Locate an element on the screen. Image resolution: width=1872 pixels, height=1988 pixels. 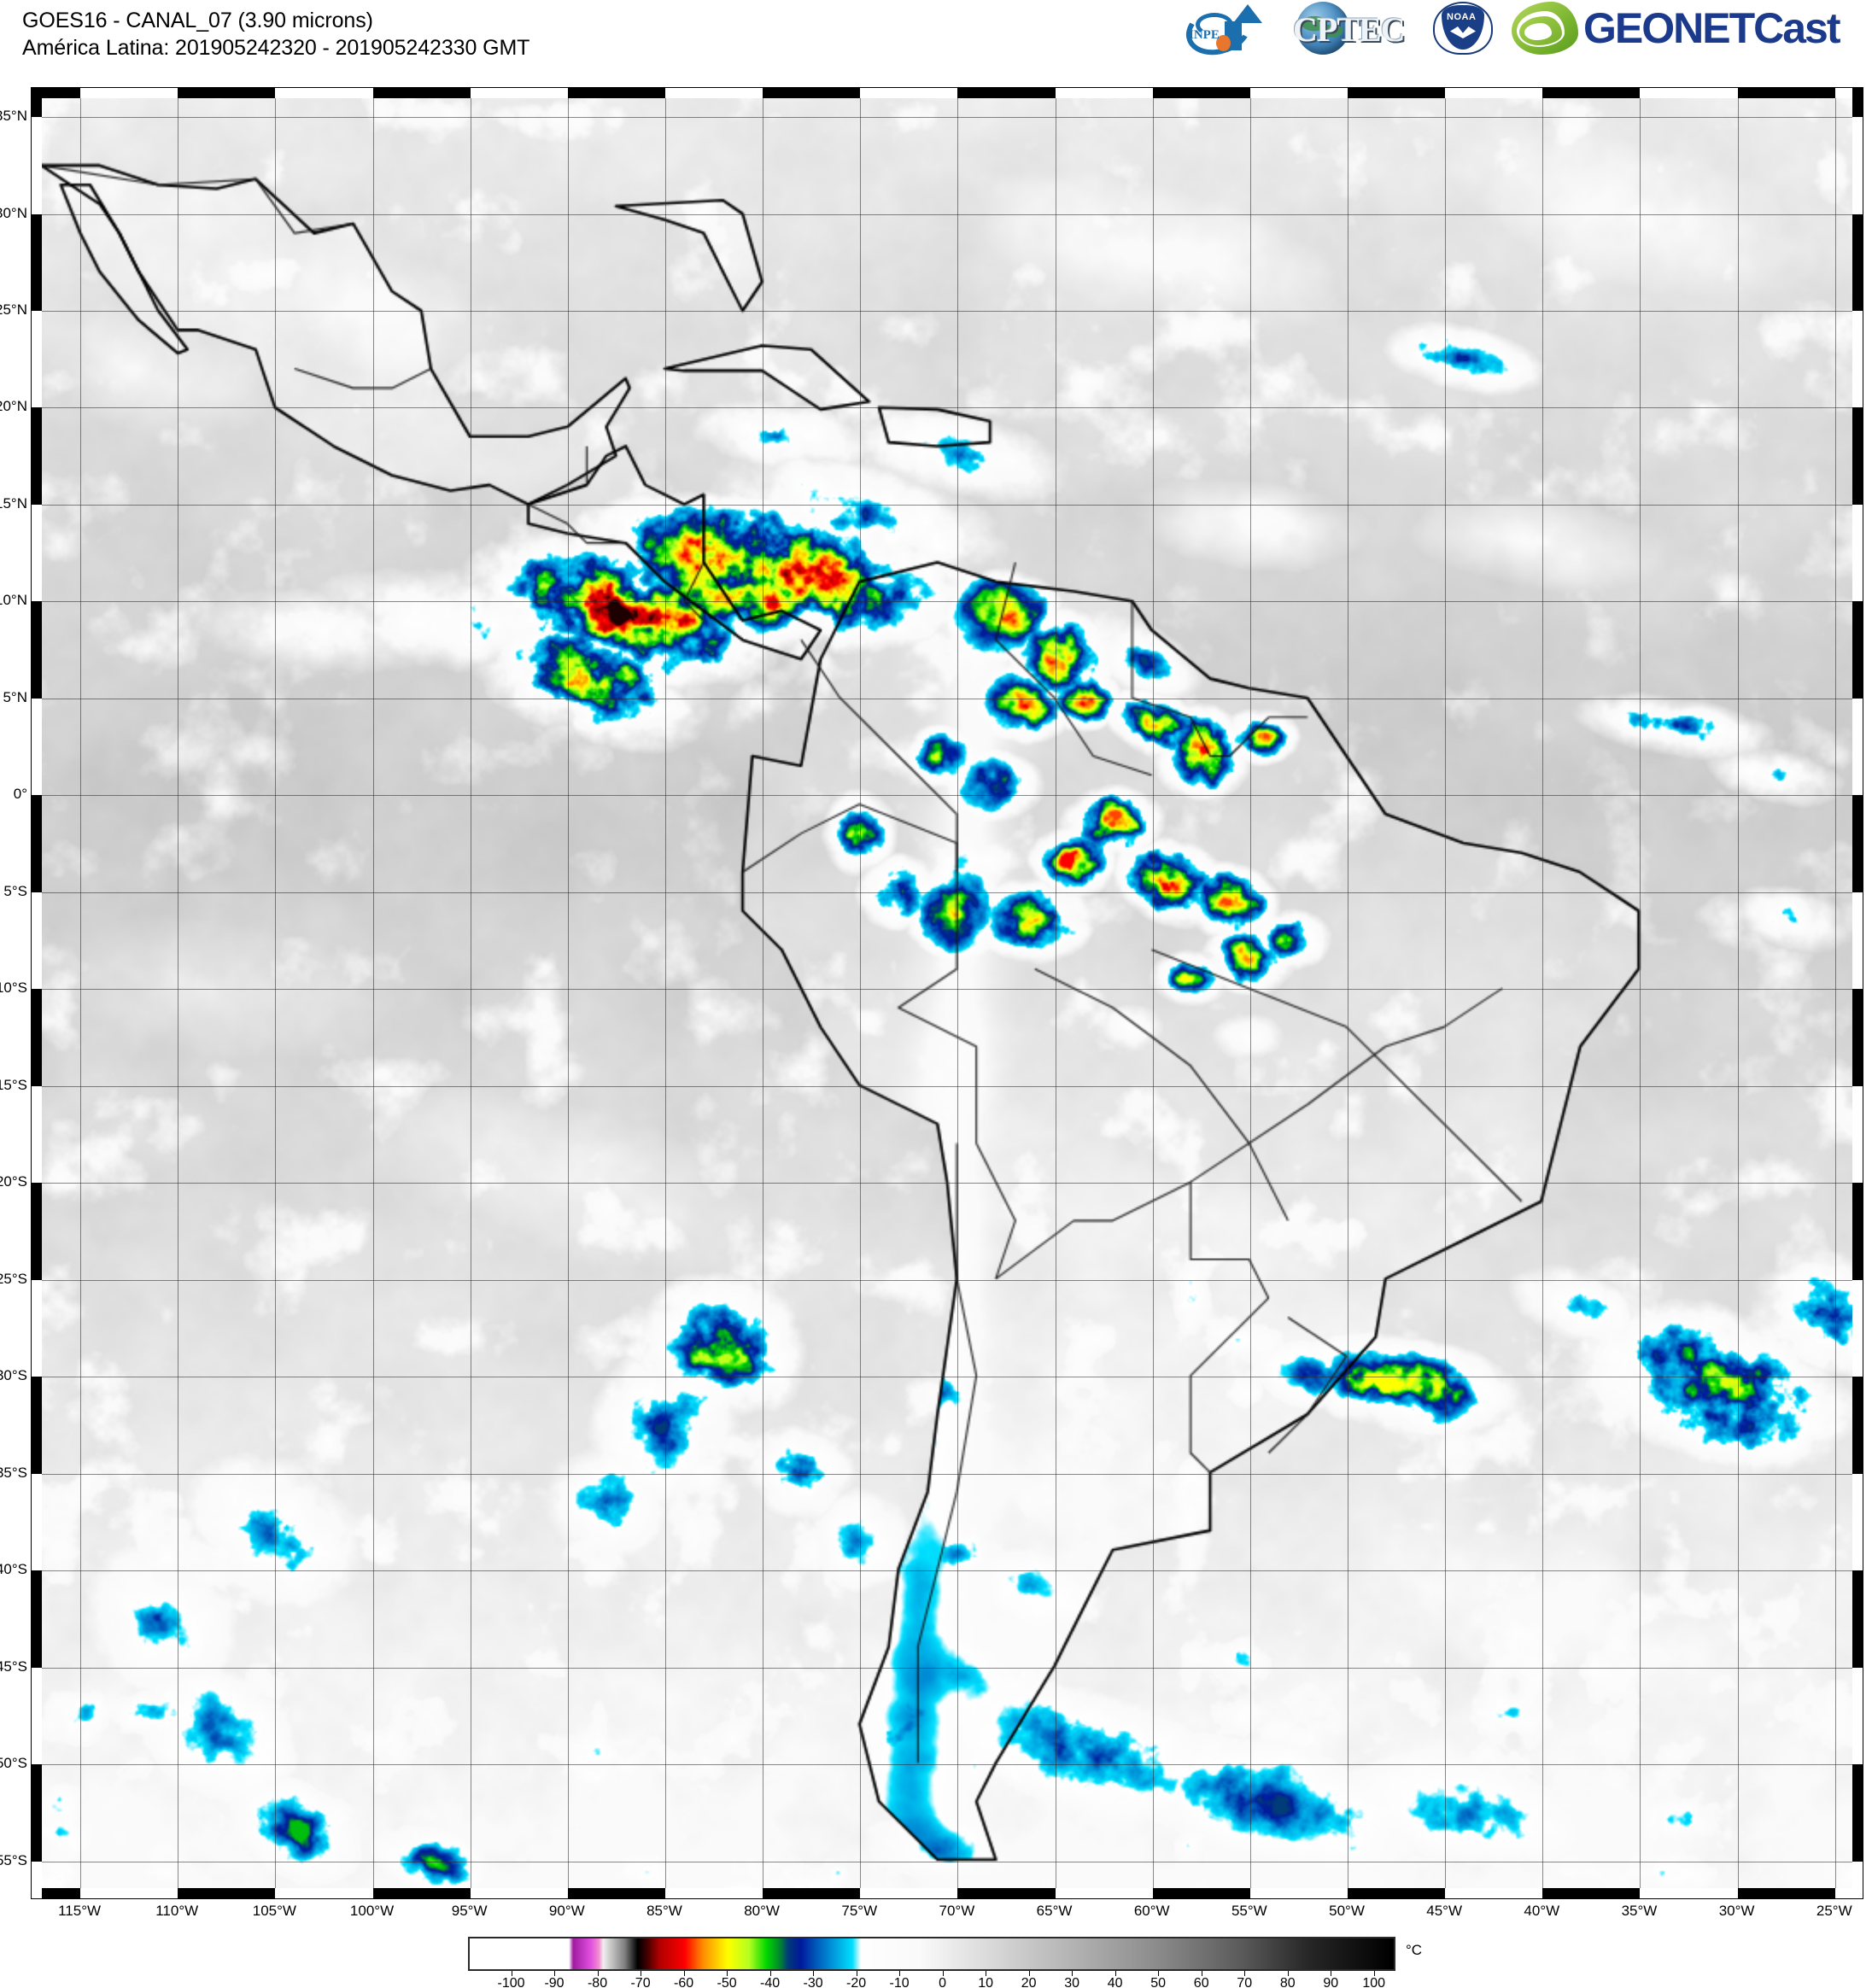
lat-tick-label: 25°S is located at coordinates (13, 1278).